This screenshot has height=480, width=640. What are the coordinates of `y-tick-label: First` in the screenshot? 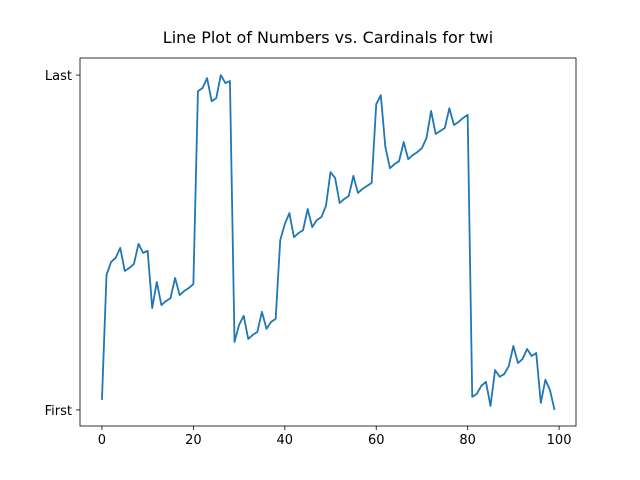 It's located at (58, 411).